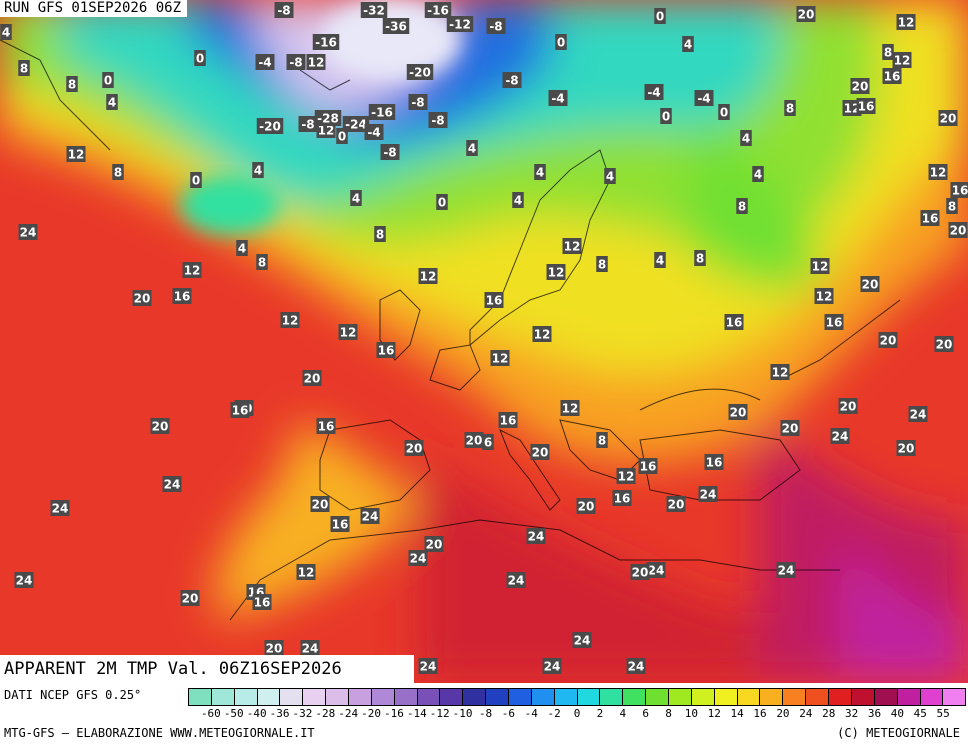 The width and height of the screenshot is (968, 745). What do you see at coordinates (714, 713) in the screenshot?
I see `legend-tick: 12` at bounding box center [714, 713].